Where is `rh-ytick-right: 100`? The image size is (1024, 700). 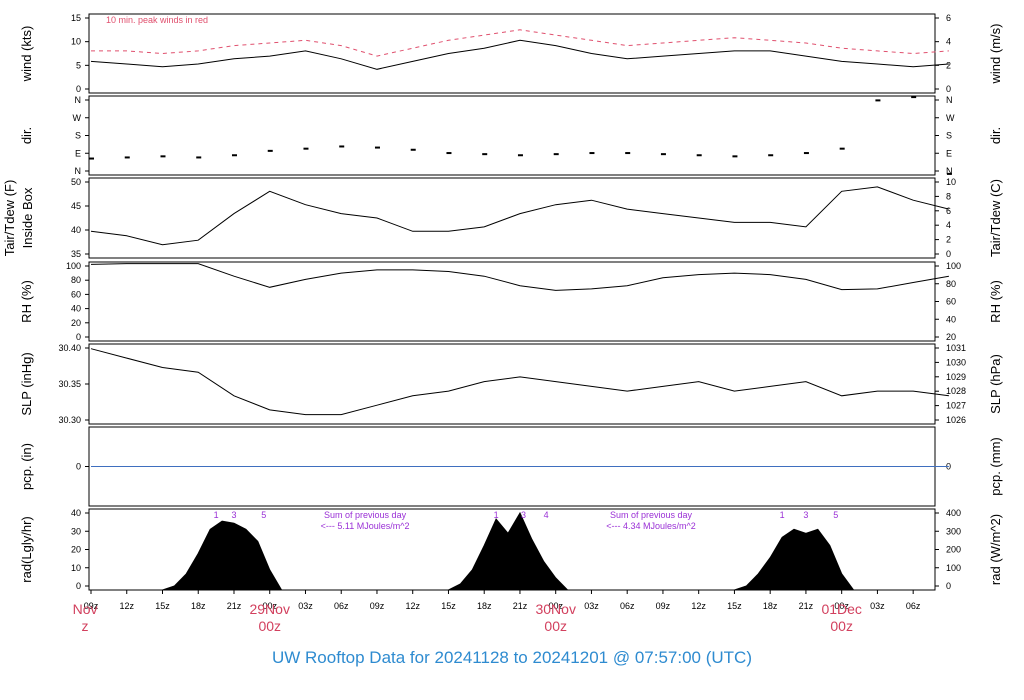
rh-ytick-right: 100 is located at coordinates (953, 266).